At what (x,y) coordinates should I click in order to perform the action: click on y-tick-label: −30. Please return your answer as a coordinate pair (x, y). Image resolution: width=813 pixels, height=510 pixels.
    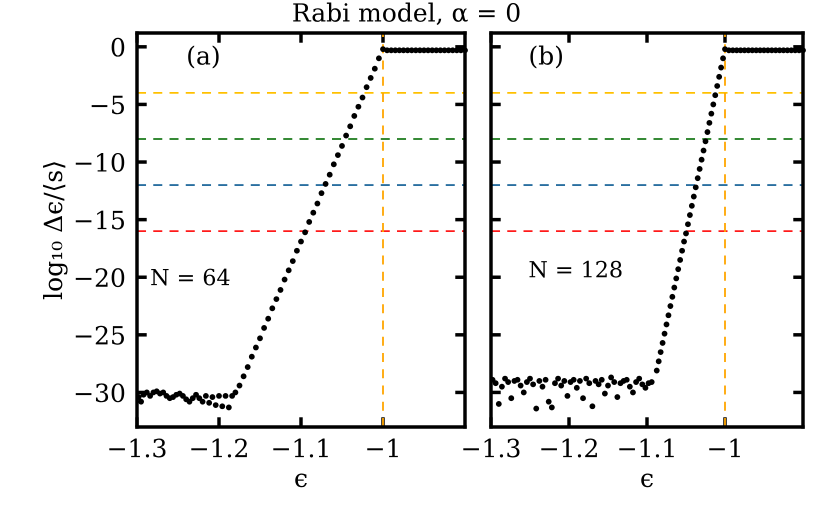
    Looking at the image, I should click on (100, 392).